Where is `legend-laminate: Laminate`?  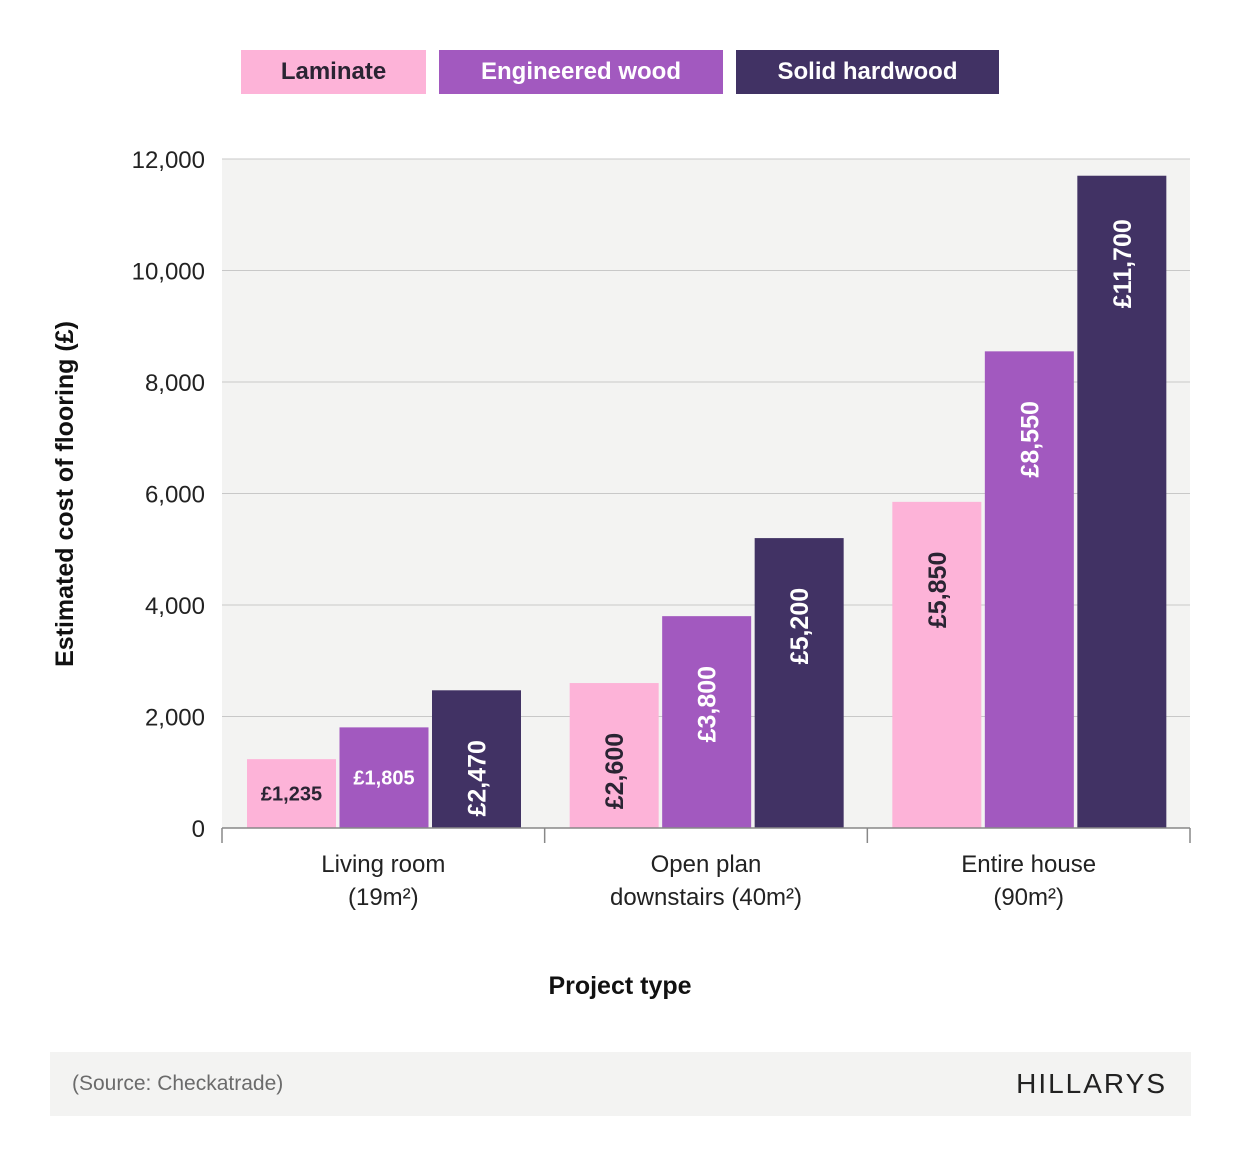 legend-laminate: Laminate is located at coordinates (333, 72).